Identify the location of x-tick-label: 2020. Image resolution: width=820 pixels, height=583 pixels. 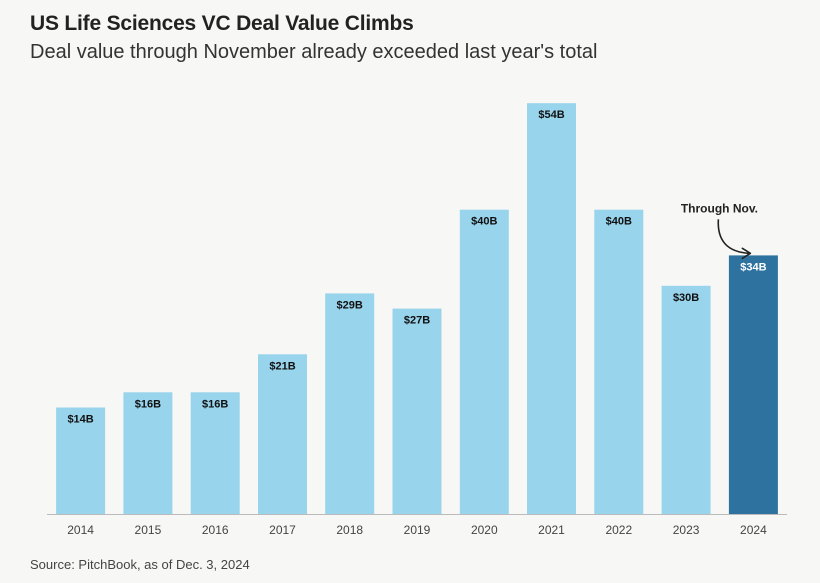
(484, 530).